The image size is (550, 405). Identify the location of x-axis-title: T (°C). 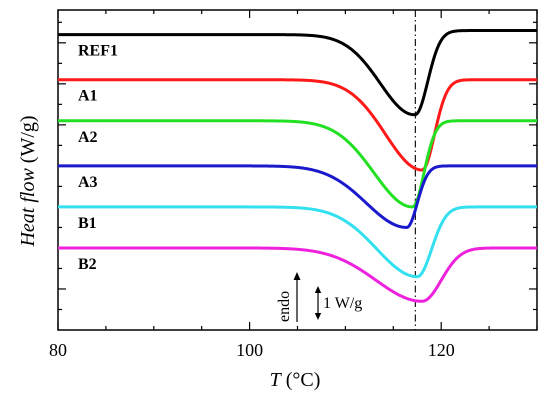
(295, 380).